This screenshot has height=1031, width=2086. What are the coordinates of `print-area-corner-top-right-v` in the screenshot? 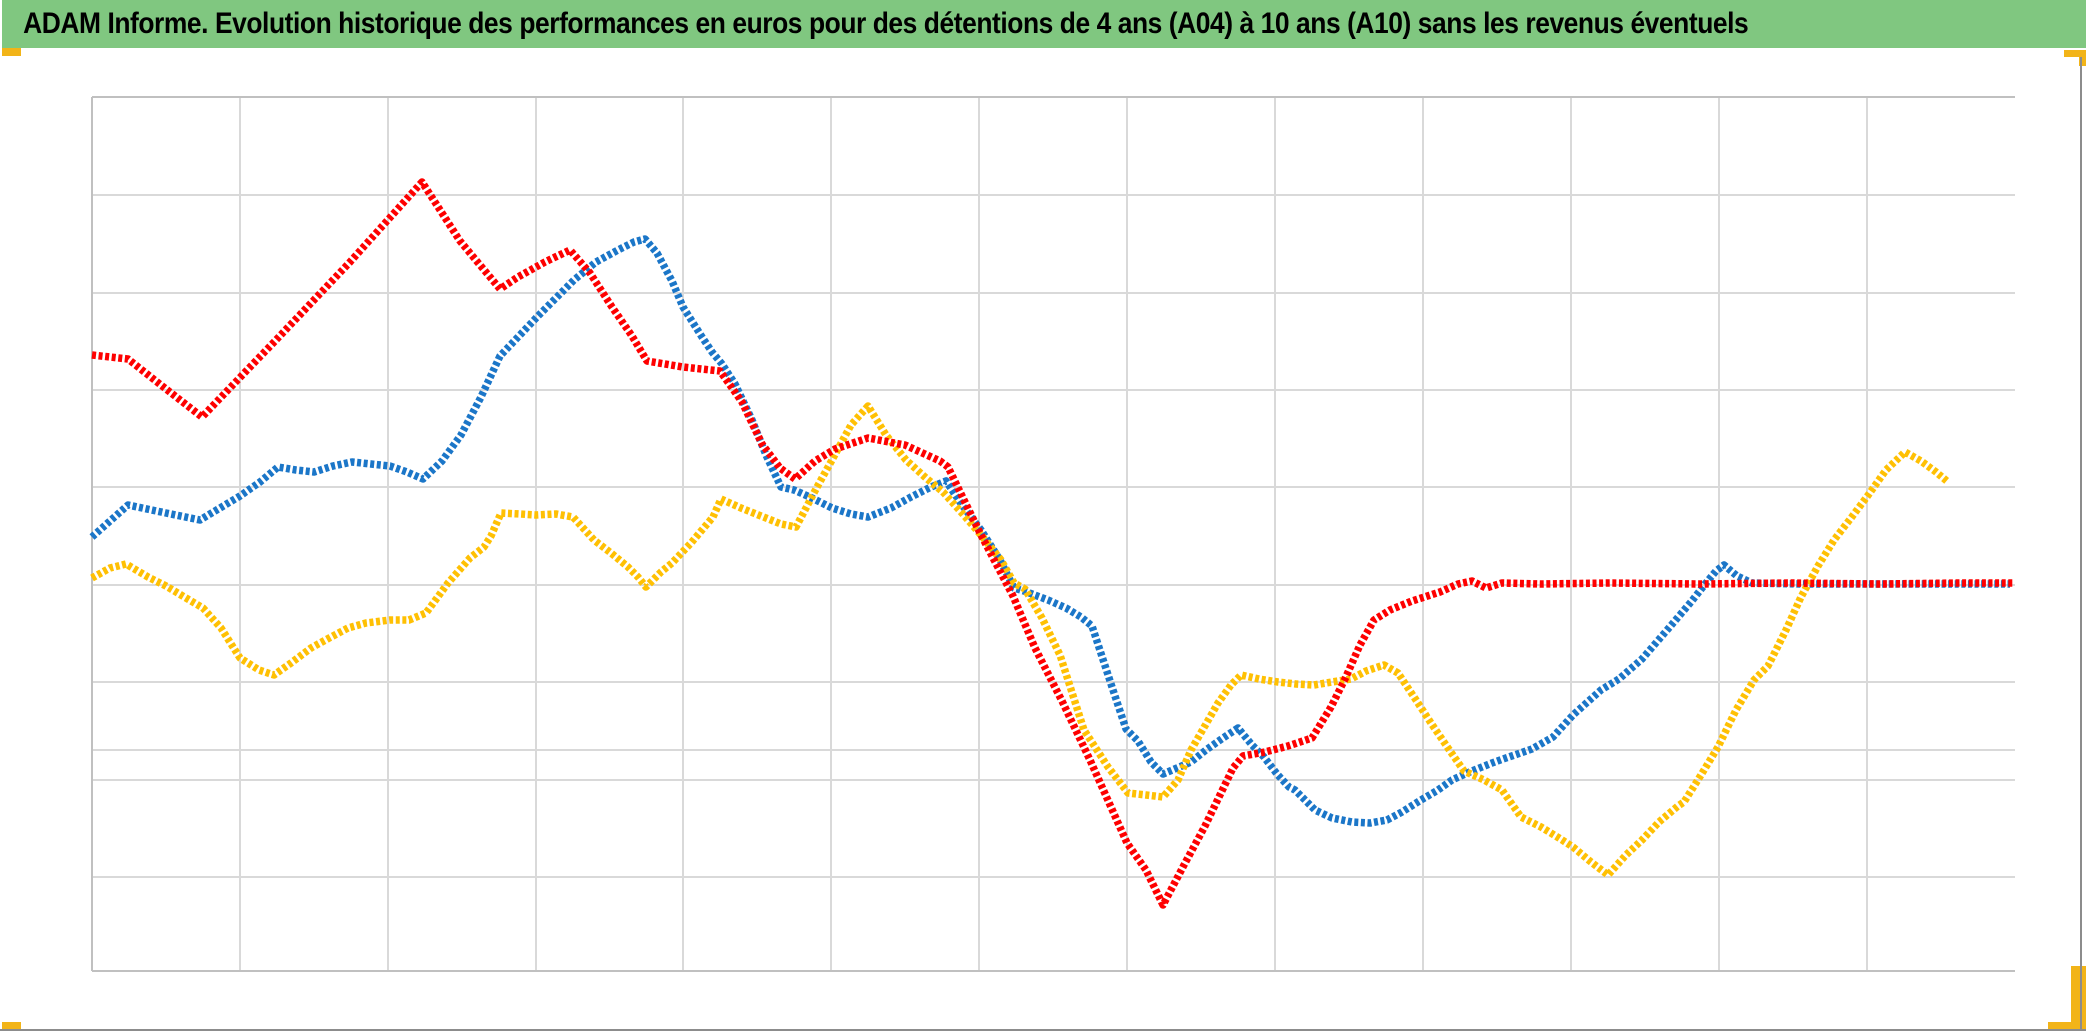 It's located at (2082, 58).